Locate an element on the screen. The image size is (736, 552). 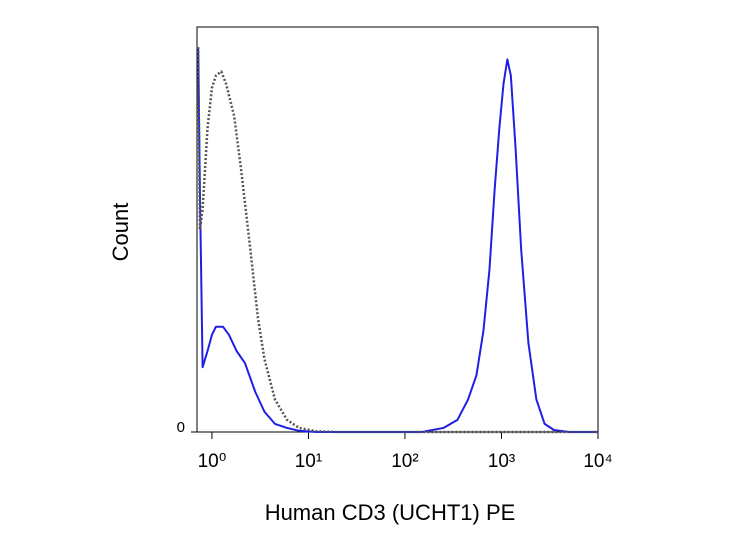
x-axis-label: Human CD3 (UCHT1) PE is located at coordinates (390, 512).